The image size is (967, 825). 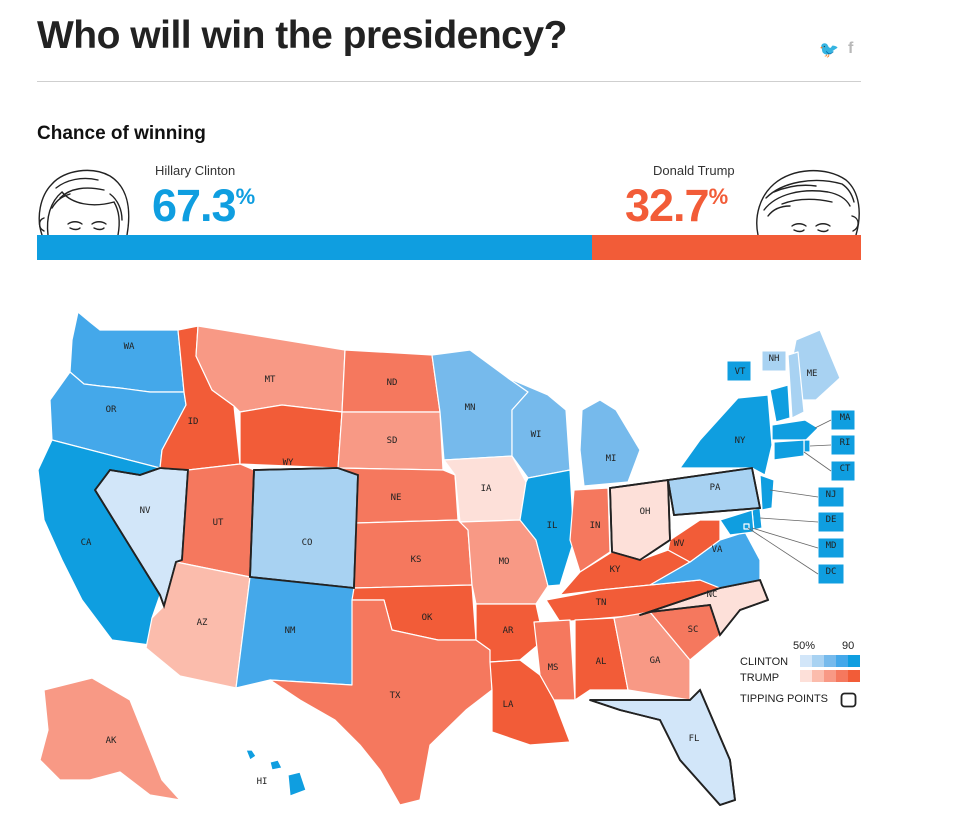 I want to click on state-nj, so click(x=767, y=492).